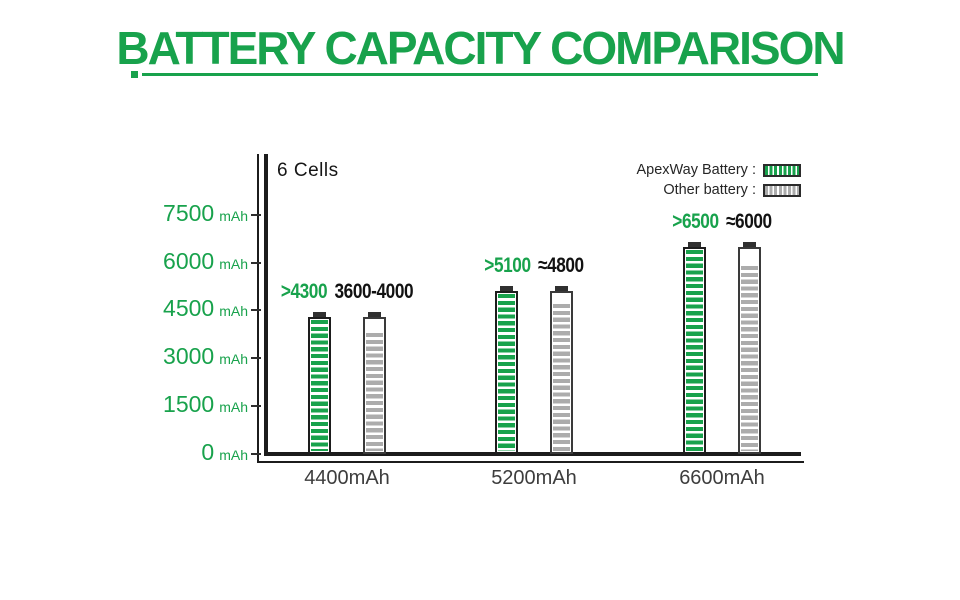 This screenshot has height=600, width=960. What do you see at coordinates (534, 478) in the screenshot?
I see `category-label: 5200mAh` at bounding box center [534, 478].